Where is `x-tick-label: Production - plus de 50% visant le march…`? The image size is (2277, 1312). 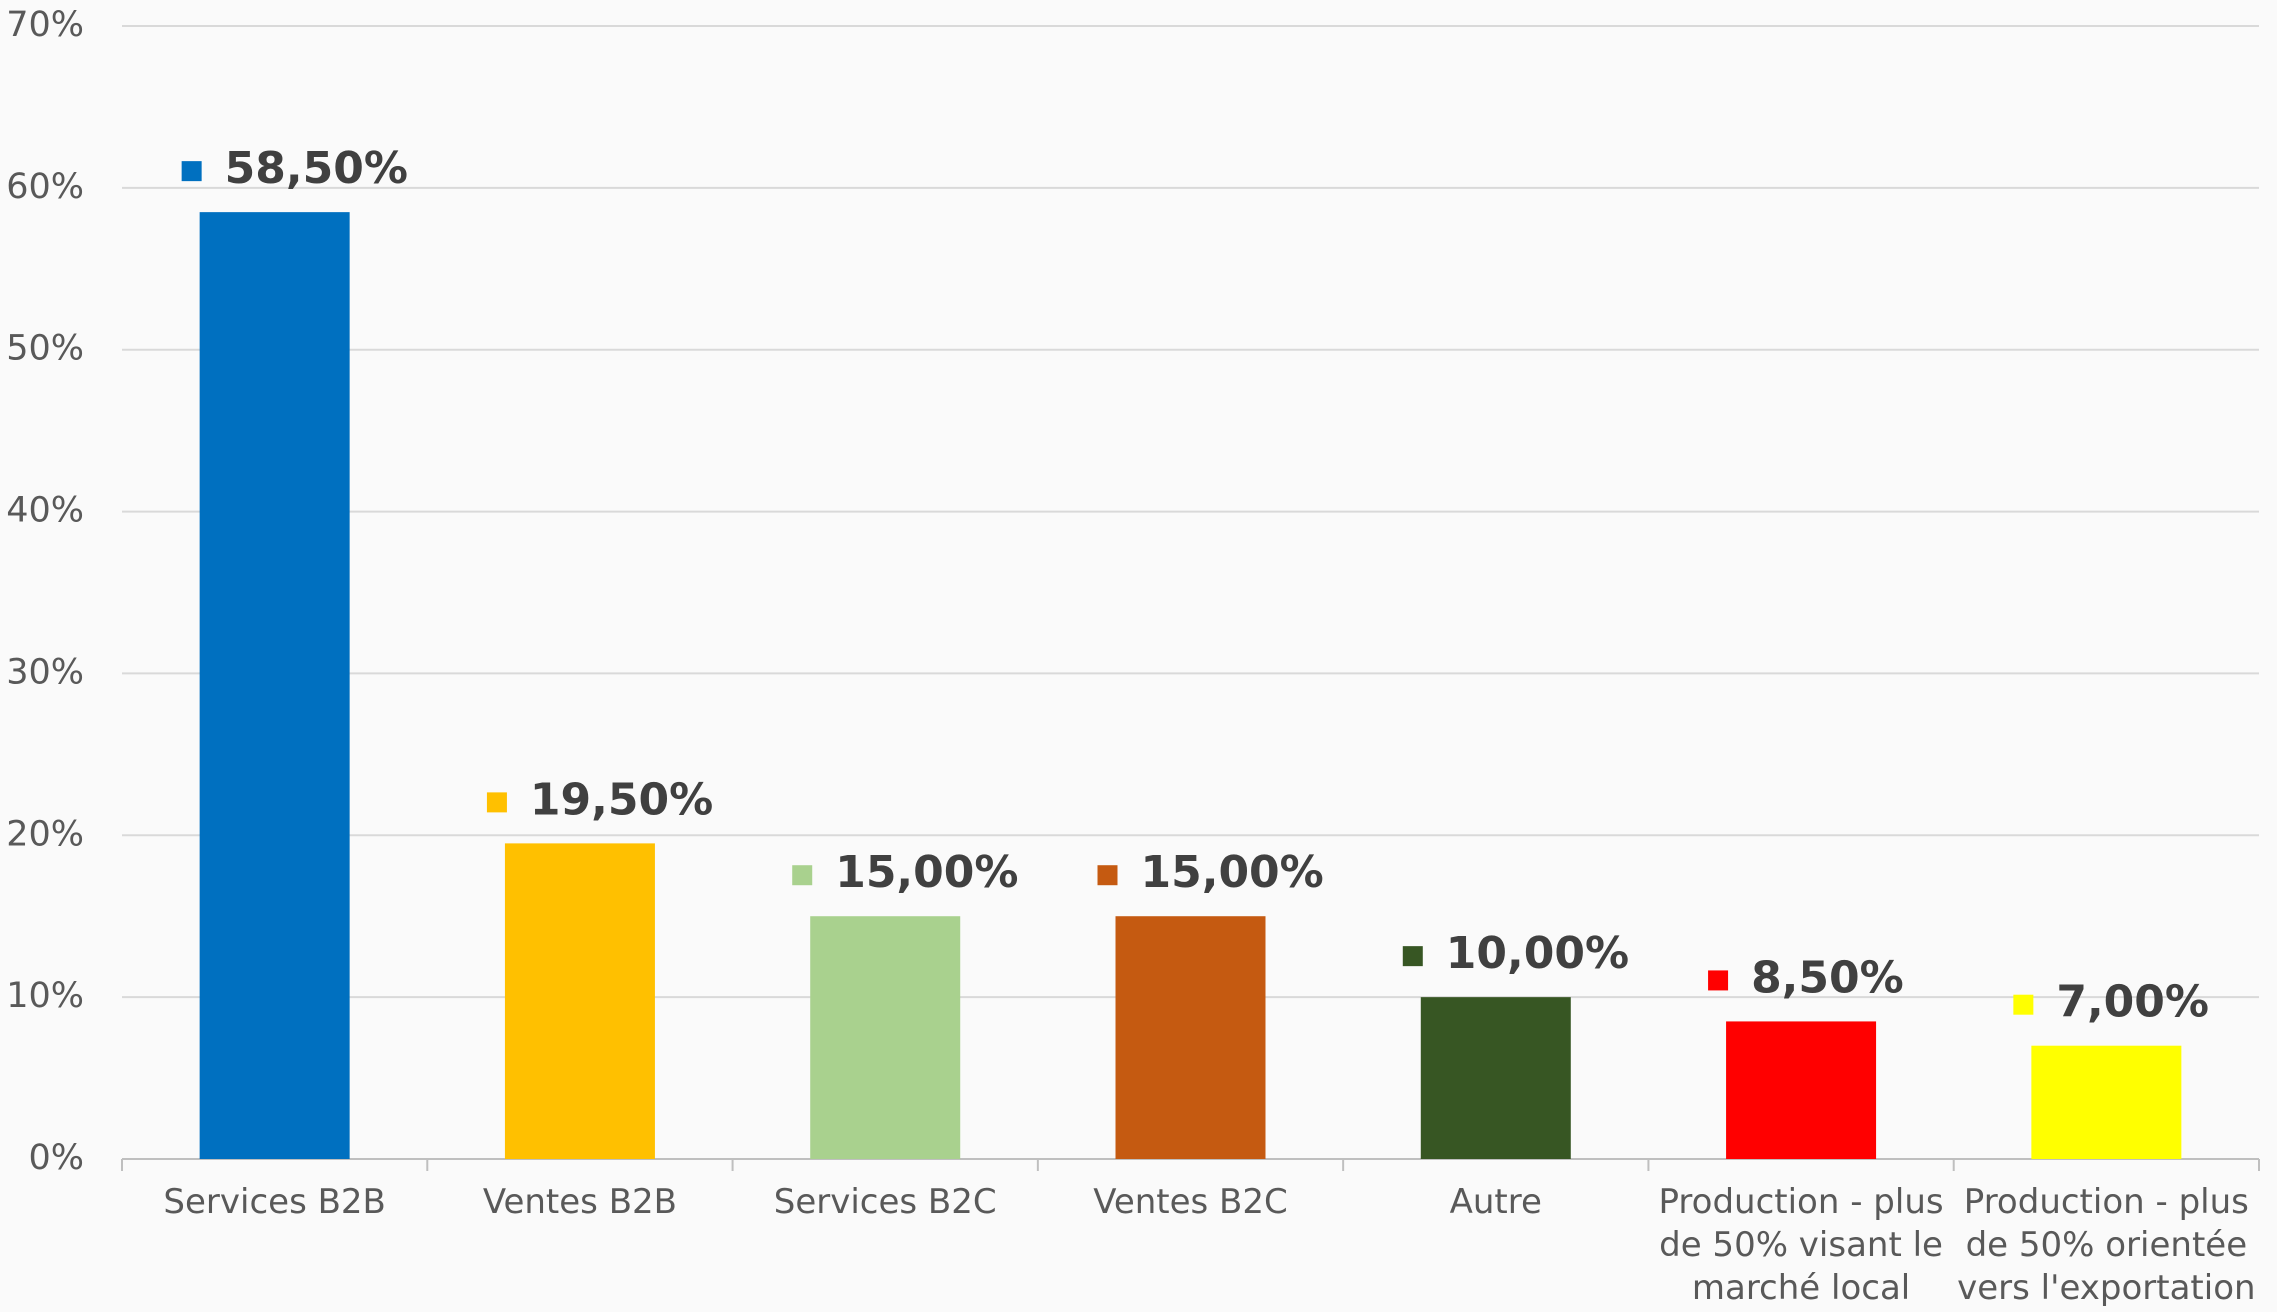 x-tick-label: Production - plus de 50% visant le march… is located at coordinates (1801, 1245).